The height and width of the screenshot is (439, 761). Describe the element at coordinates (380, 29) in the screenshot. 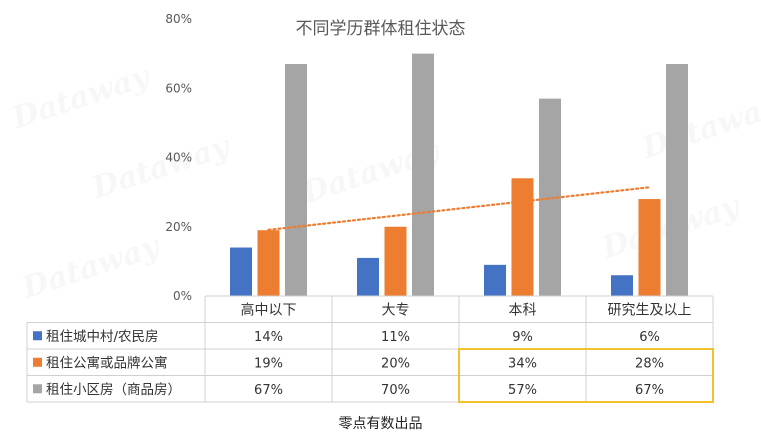

I see `chart-title: 不同学历群体租住状态` at that location.